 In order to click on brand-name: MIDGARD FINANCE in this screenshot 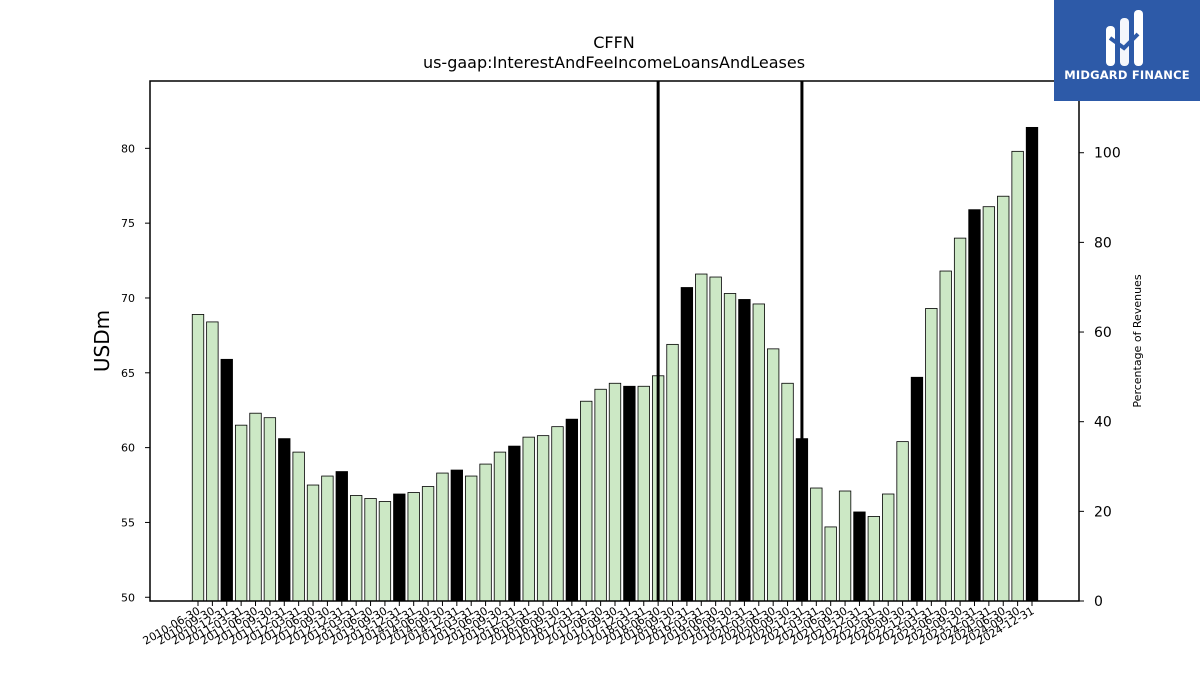, I will do `click(1127, 75)`.